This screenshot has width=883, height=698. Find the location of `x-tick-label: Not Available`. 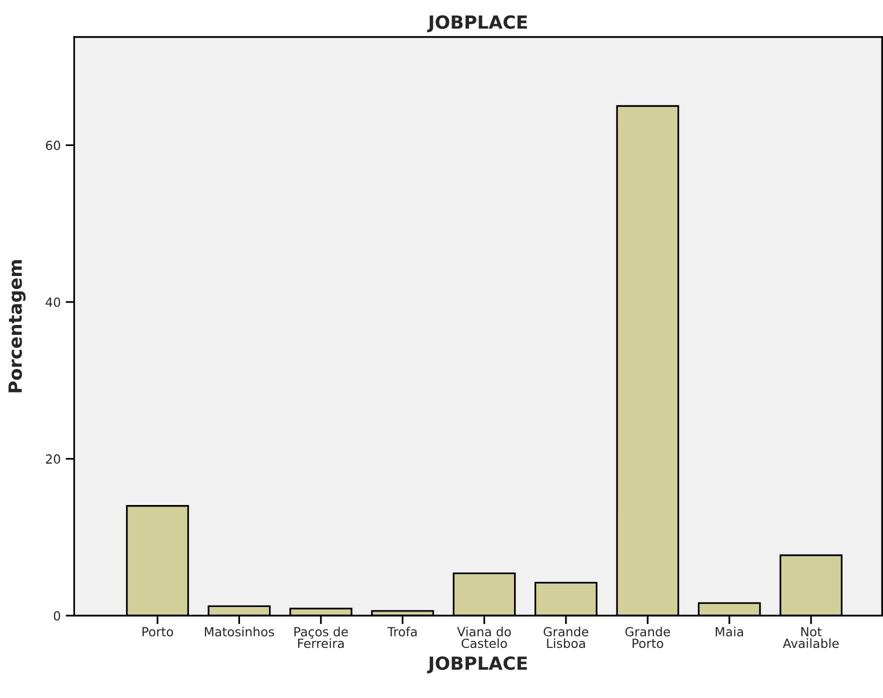

x-tick-label: Not Available is located at coordinates (810, 637).